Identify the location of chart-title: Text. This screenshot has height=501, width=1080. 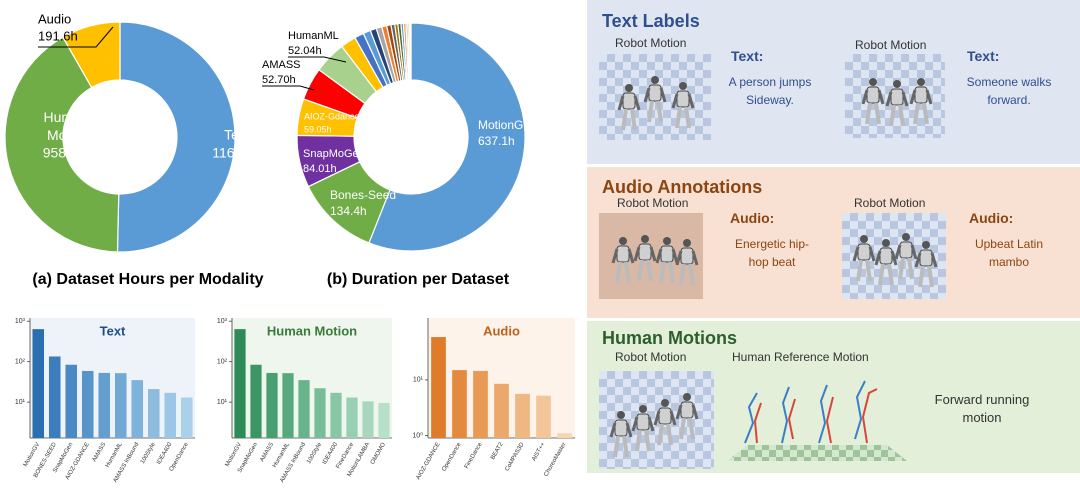
(113, 330).